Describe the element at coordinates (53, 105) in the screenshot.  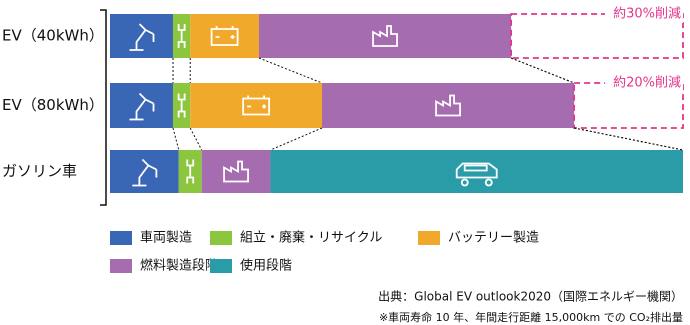
I see `category-label: EV（80kWh）` at that location.